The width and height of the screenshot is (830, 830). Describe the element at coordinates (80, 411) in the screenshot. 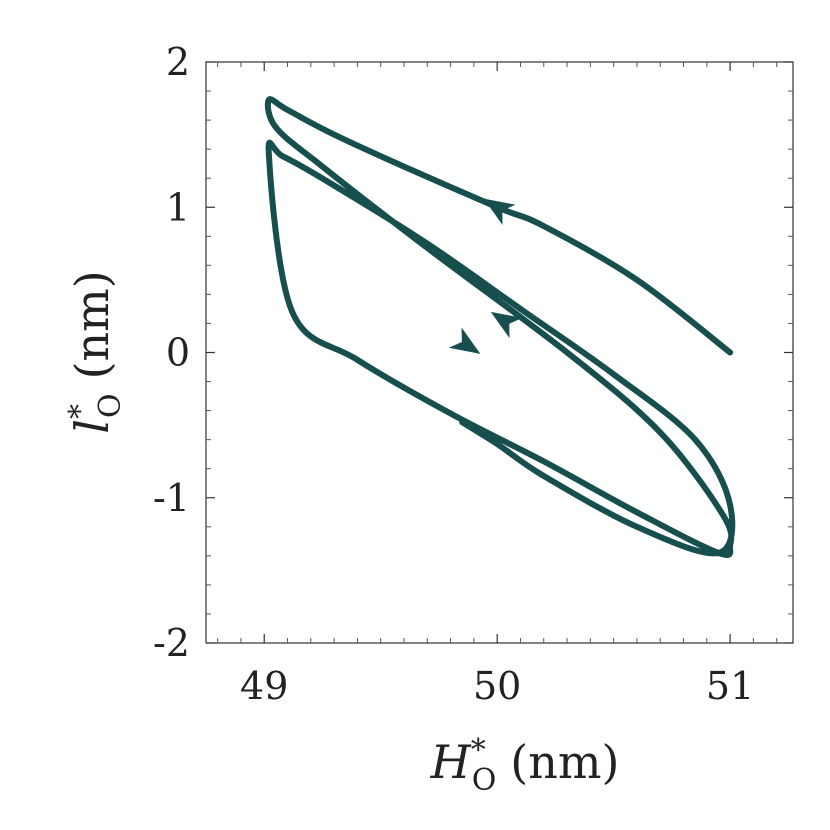

I see `y-axis-superscript: *` at that location.